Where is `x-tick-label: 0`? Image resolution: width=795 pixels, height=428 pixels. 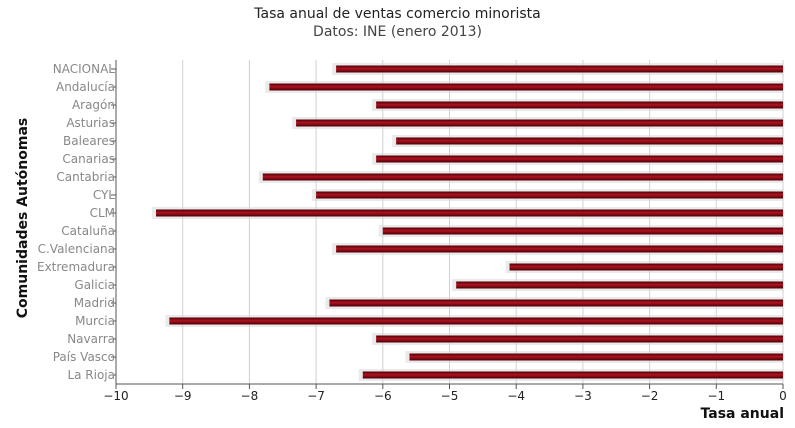
x-tick-label: 0 is located at coordinates (783, 396).